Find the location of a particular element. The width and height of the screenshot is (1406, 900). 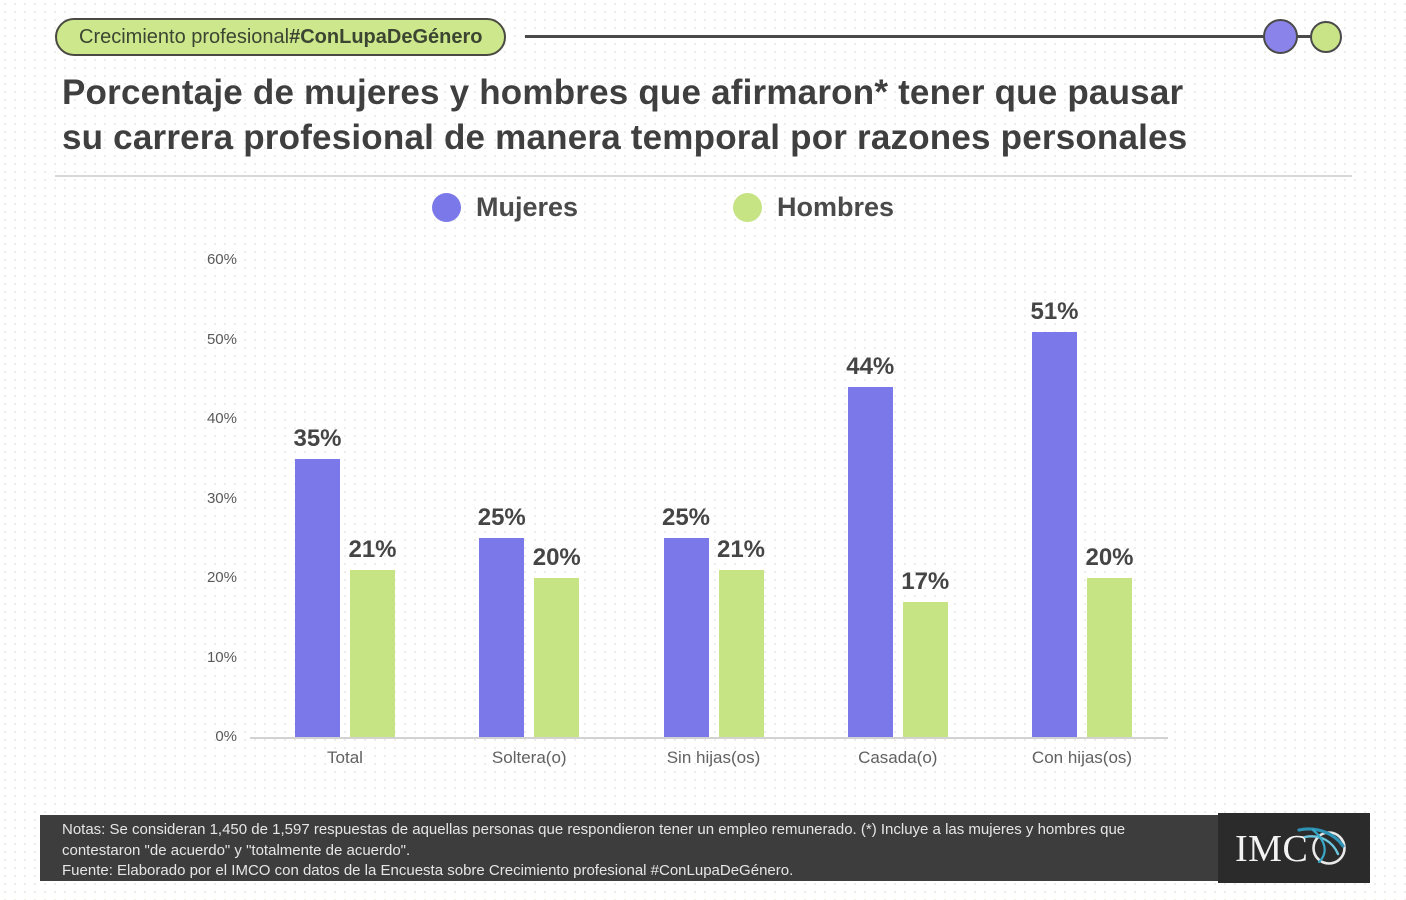

banner-purple-circle is located at coordinates (1280, 36).